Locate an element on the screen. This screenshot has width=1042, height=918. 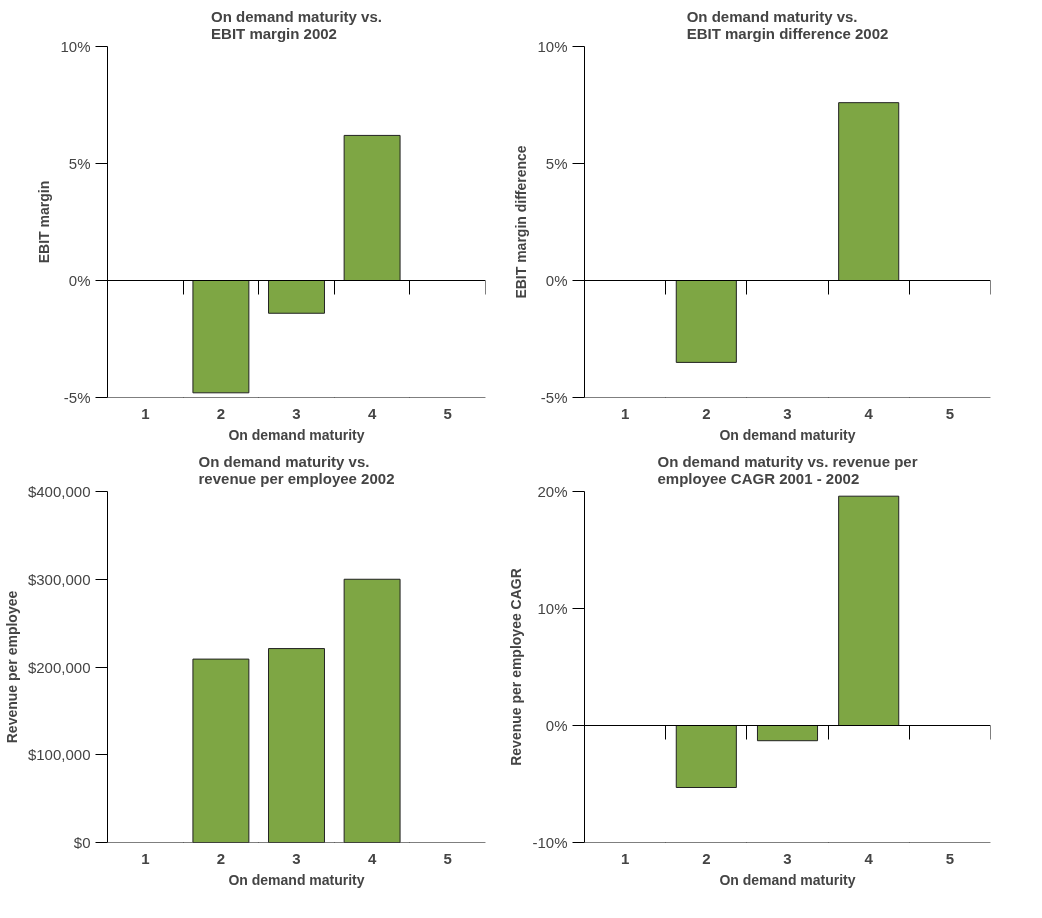
y-tick-label: $400,000 is located at coordinates (59, 491).